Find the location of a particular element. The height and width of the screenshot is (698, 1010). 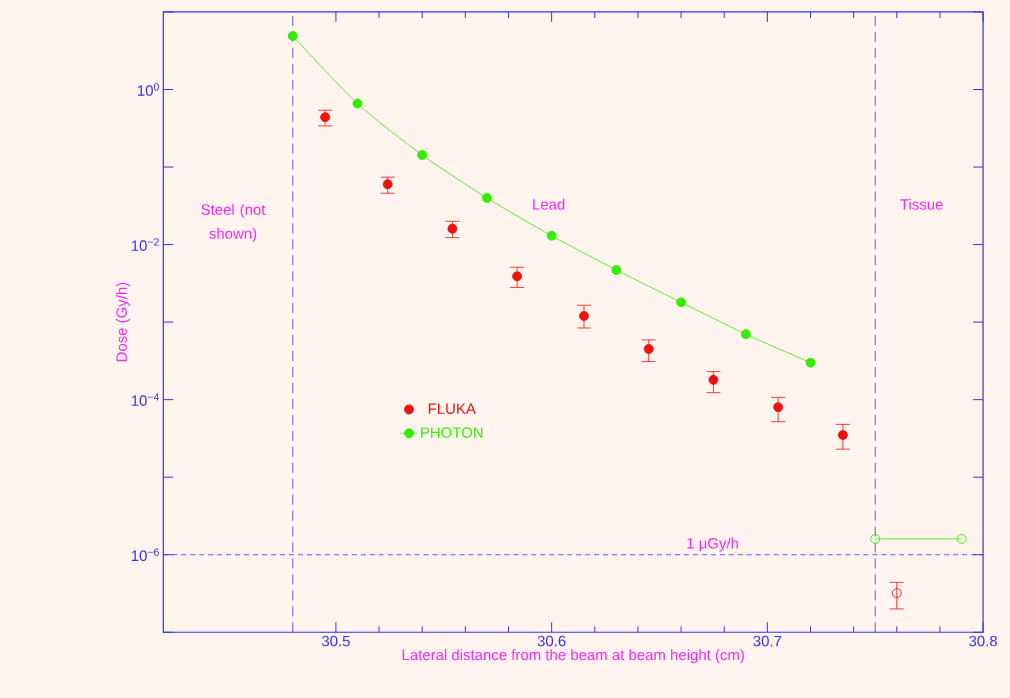

x-tick-label: 30.5 is located at coordinates (335, 641).